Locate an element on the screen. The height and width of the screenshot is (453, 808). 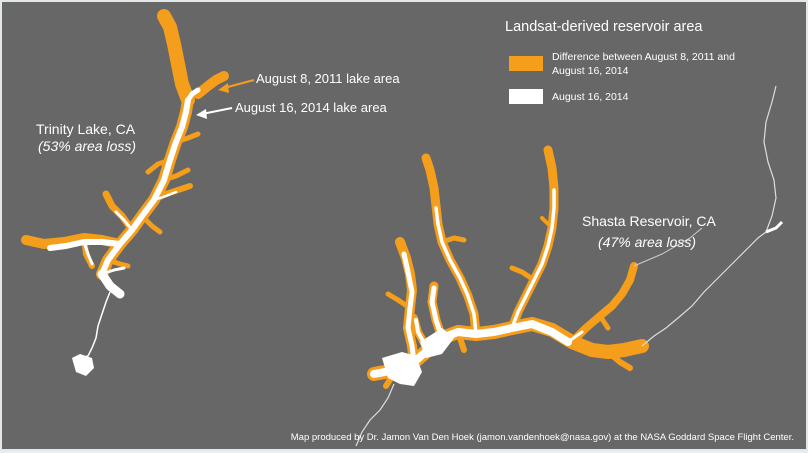
annotation-2014-lake-area: August 16, 2014 lake area is located at coordinates (311, 107).